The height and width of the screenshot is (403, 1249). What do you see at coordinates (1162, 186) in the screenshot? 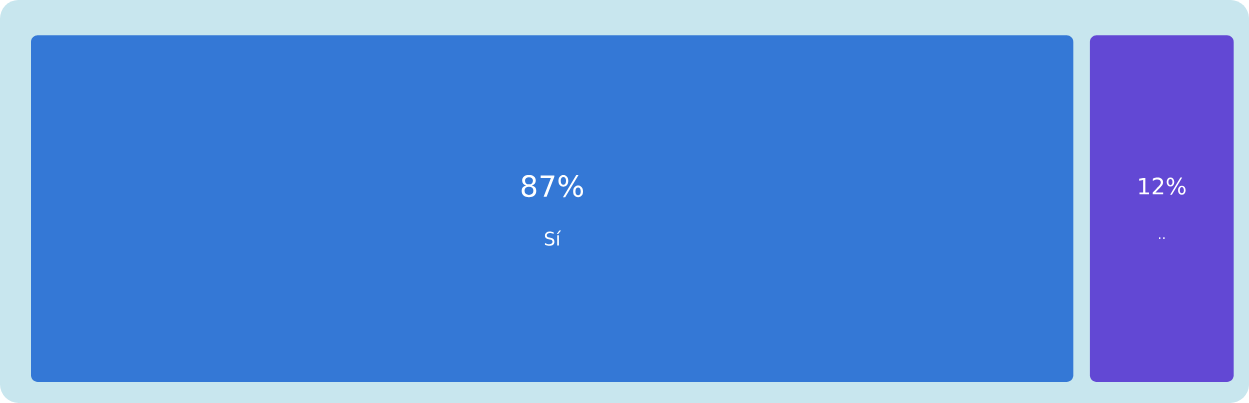
I see `data-label: 12%` at bounding box center [1162, 186].